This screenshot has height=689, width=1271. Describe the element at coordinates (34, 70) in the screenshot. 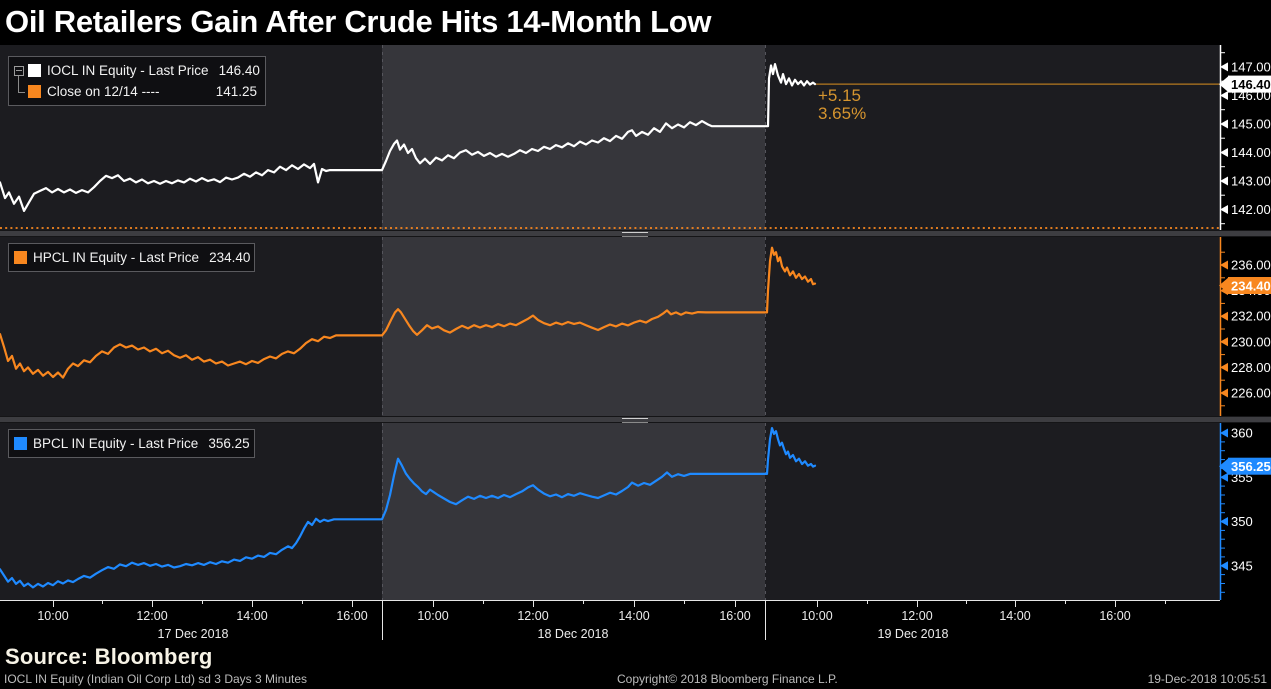

I see `series-swatch-iocl-icon` at that location.